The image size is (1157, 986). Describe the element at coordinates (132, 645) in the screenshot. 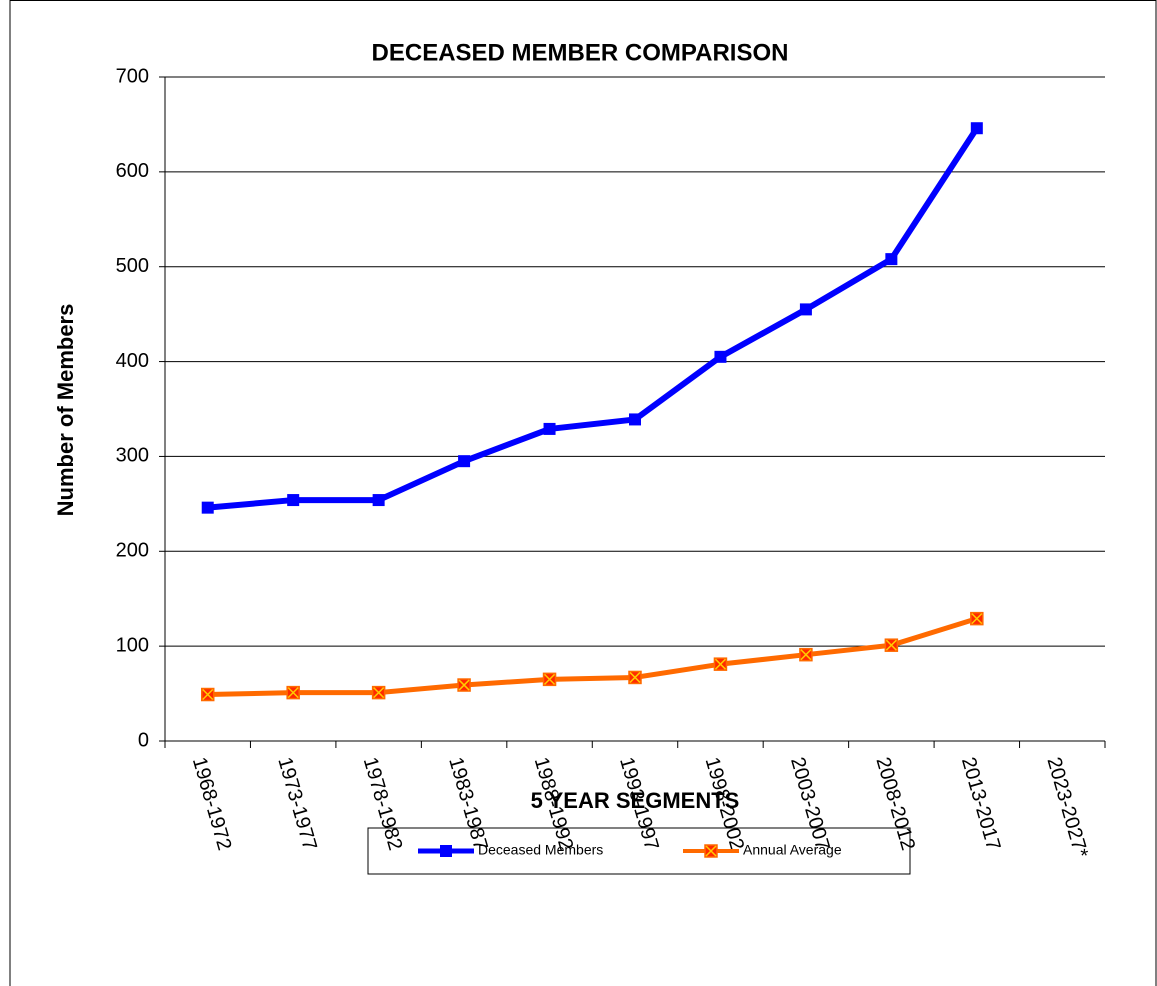

I see `y-tick-label: 100` at that location.